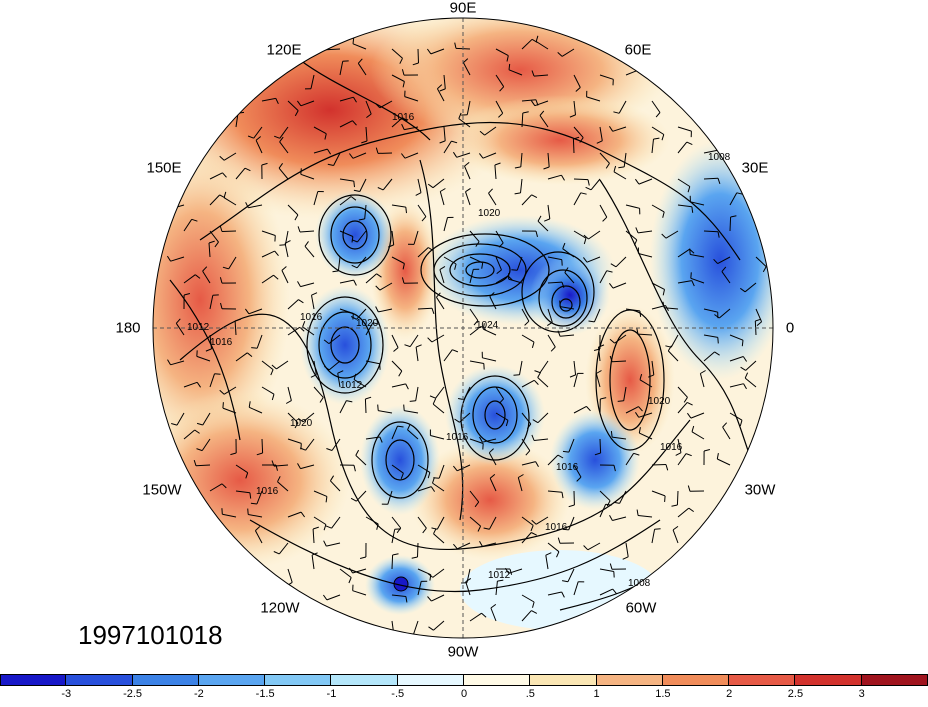 The width and height of the screenshot is (928, 707). What do you see at coordinates (597, 694) in the screenshot?
I see `colorbar-tick-label: 1` at bounding box center [597, 694].